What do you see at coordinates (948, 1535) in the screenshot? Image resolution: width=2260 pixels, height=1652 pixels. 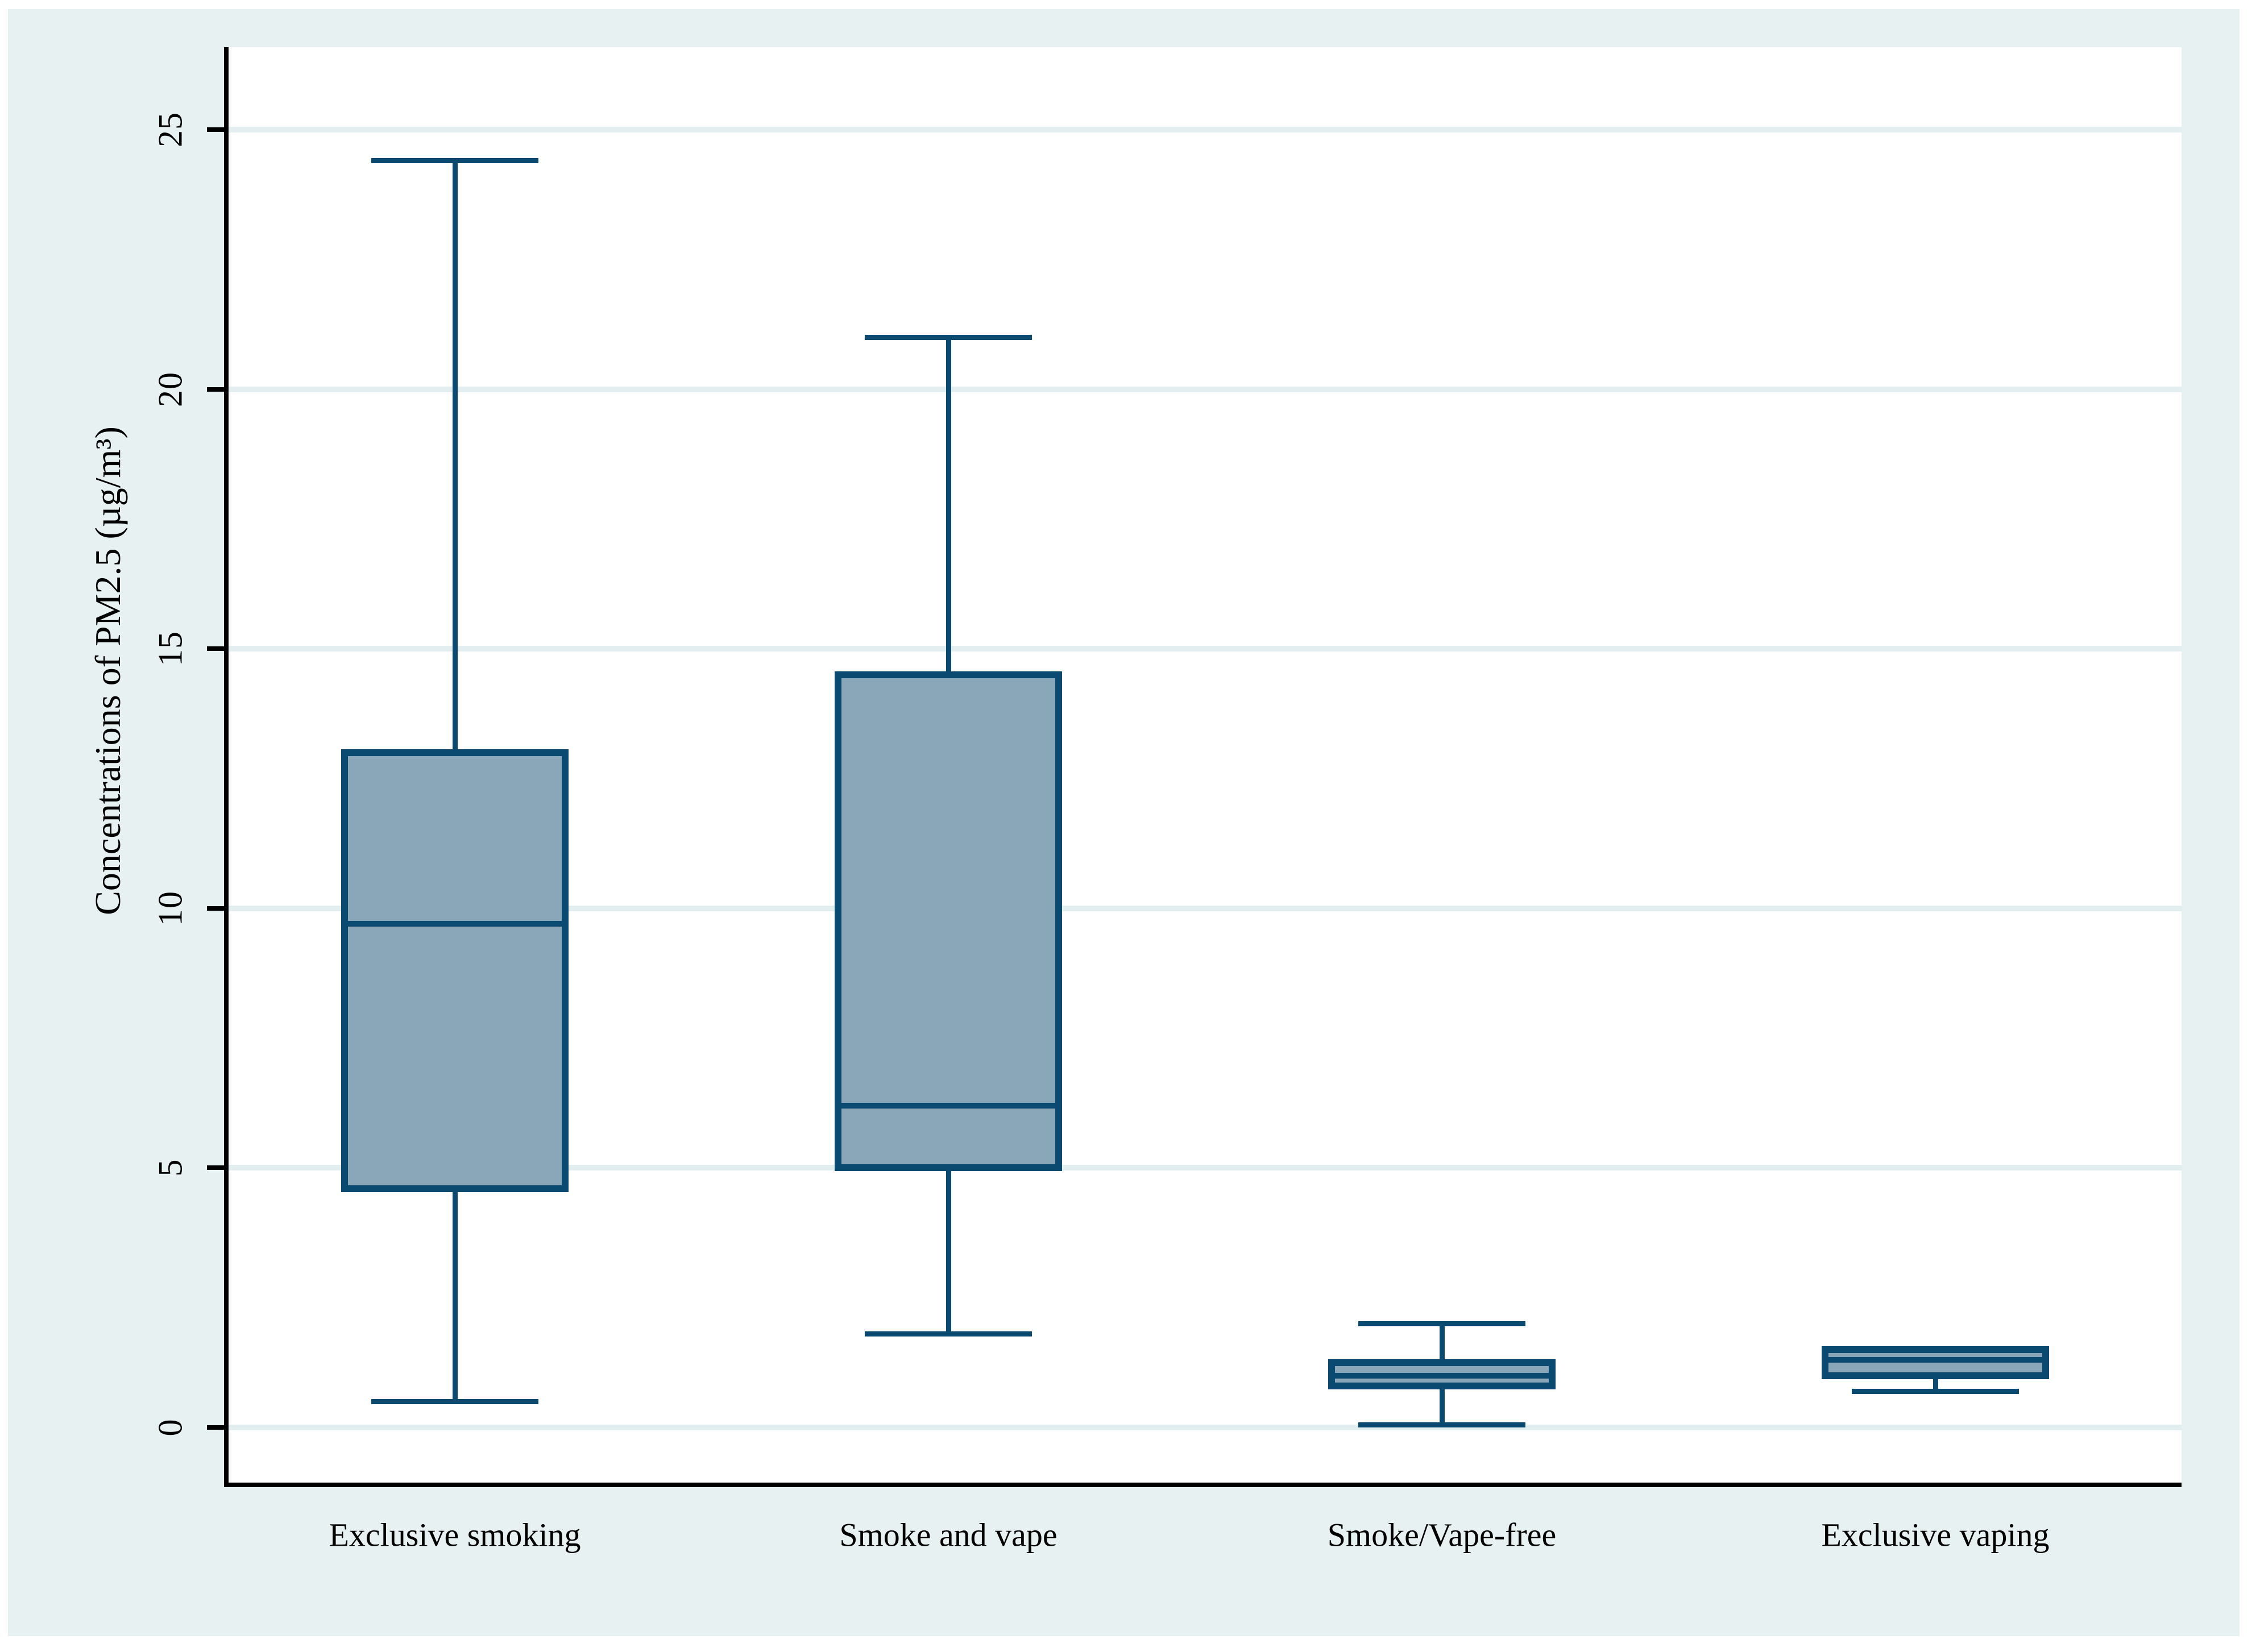 I see `x-category-label: Smoke and vape` at bounding box center [948, 1535].